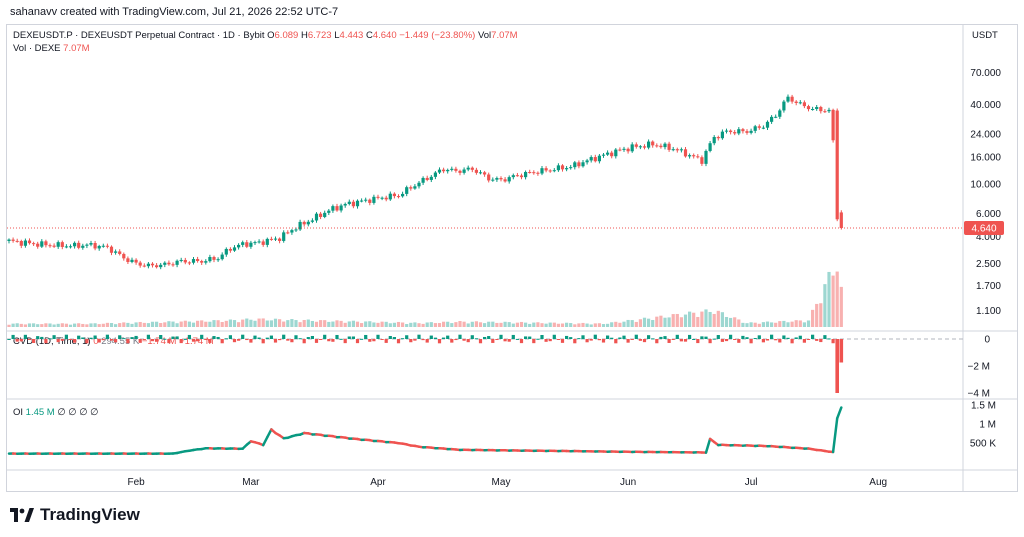 Image resolution: width=1024 pixels, height=537 pixels. I want to click on time-axis-tick: Apr, so click(378, 482).